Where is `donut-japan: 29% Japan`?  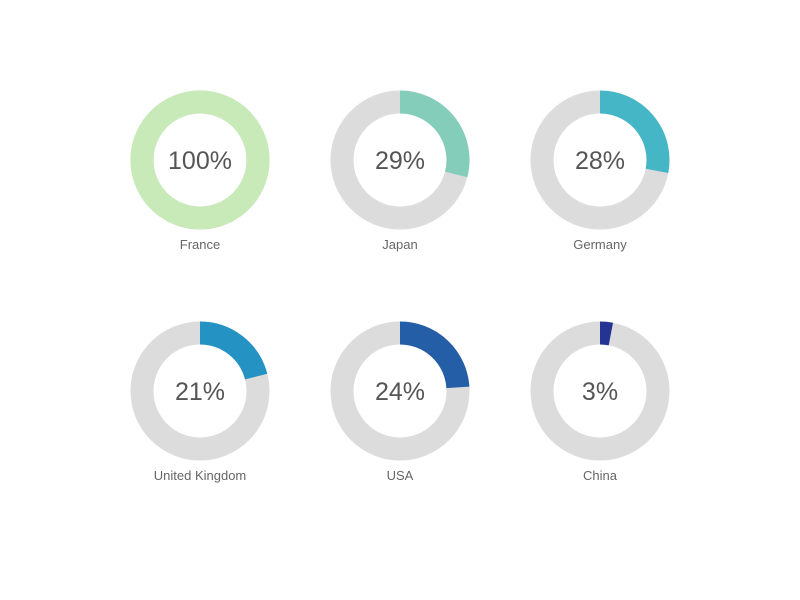
donut-japan: 29% Japan is located at coordinates (400, 171).